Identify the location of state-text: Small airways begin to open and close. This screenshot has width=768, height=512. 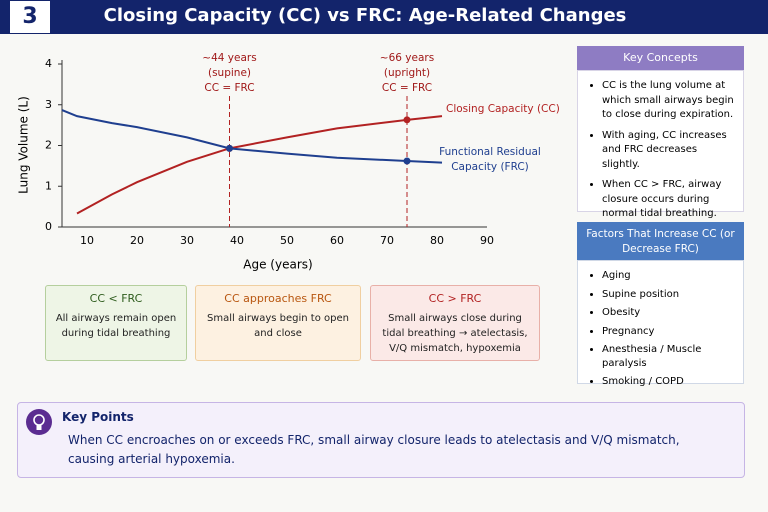
(278, 326).